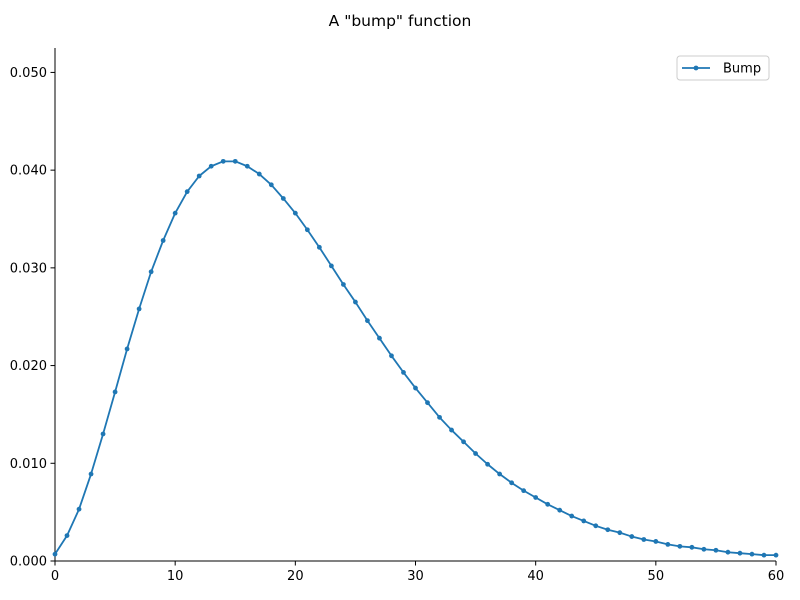 This screenshot has height=600, width=800. Describe the element at coordinates (55, 576) in the screenshot. I see `x-tick-label: 0` at that location.